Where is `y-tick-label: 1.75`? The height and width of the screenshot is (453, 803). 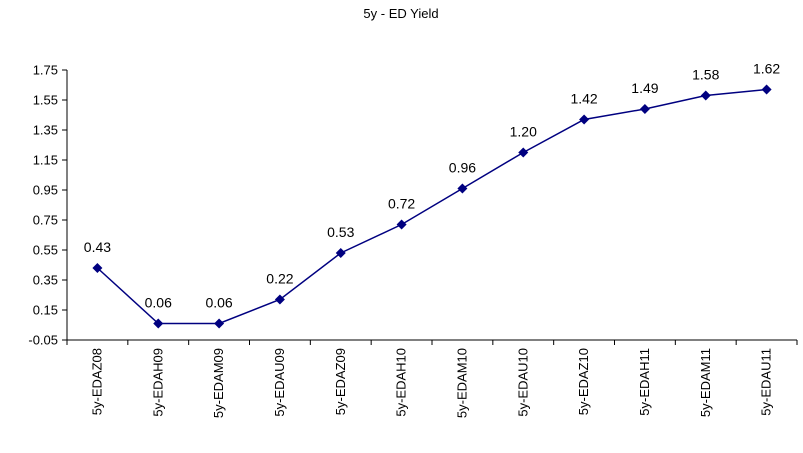 y-tick-label: 1.75 is located at coordinates (45, 70).